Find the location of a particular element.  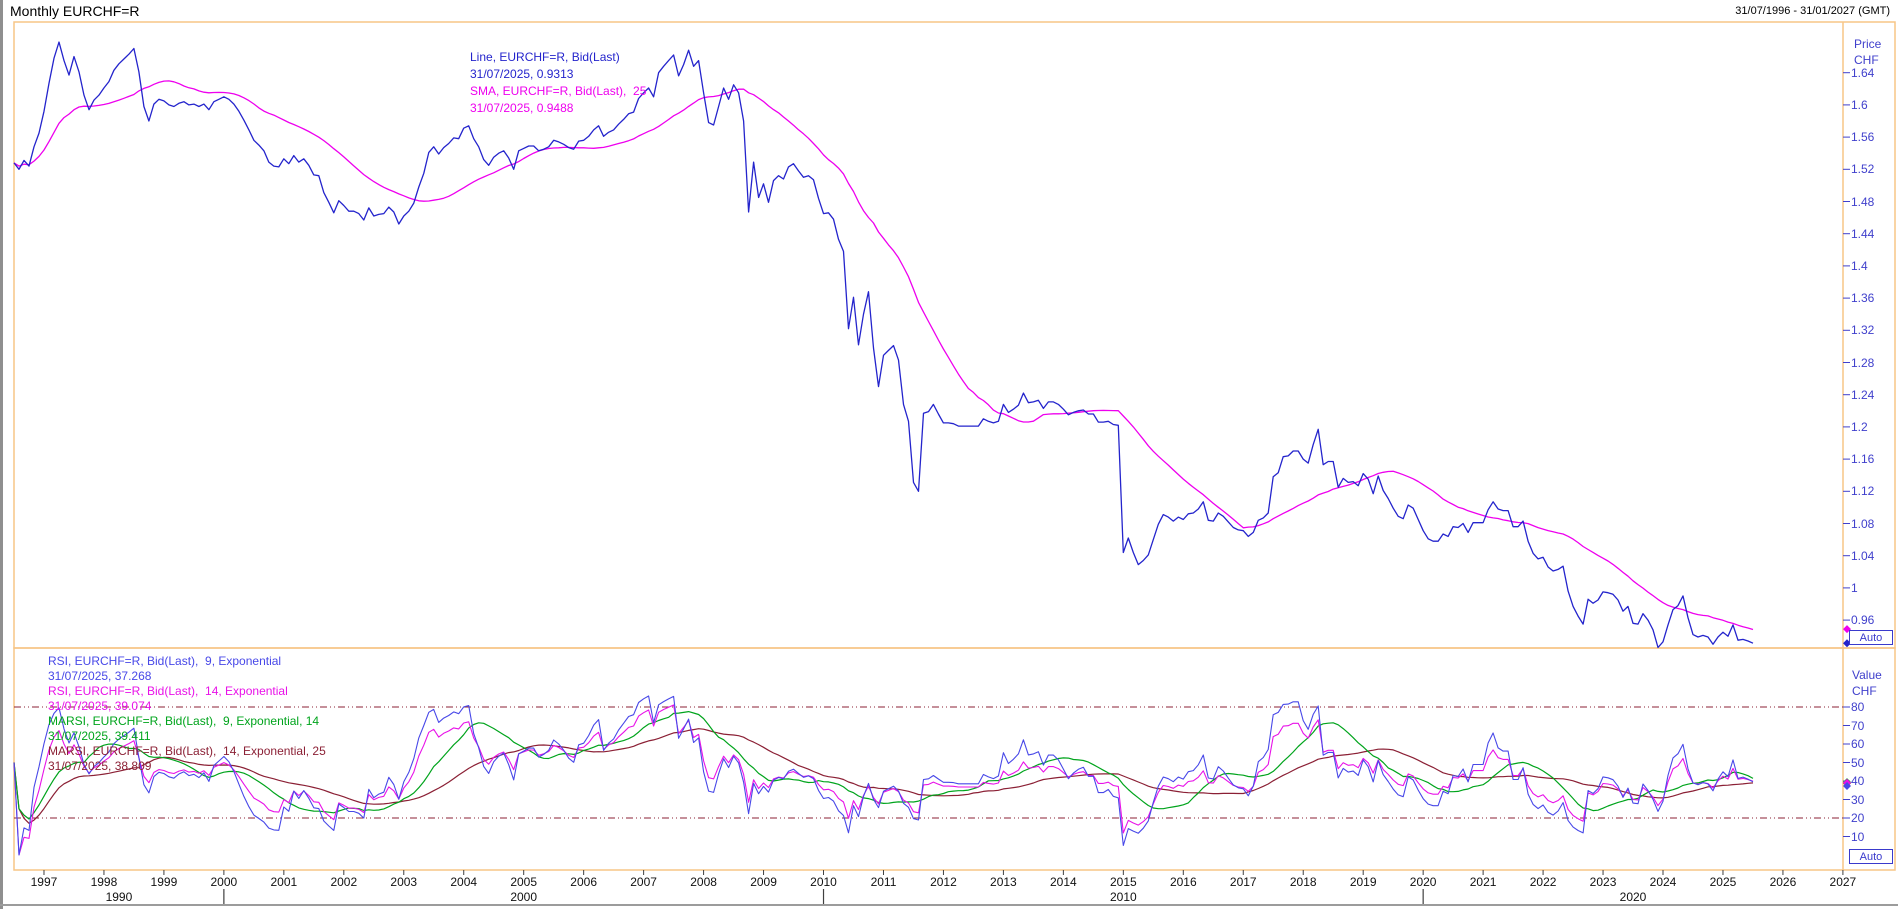

date-range: 31/07/1996 - 31/01/2027 (GMT) is located at coordinates (1812, 11).